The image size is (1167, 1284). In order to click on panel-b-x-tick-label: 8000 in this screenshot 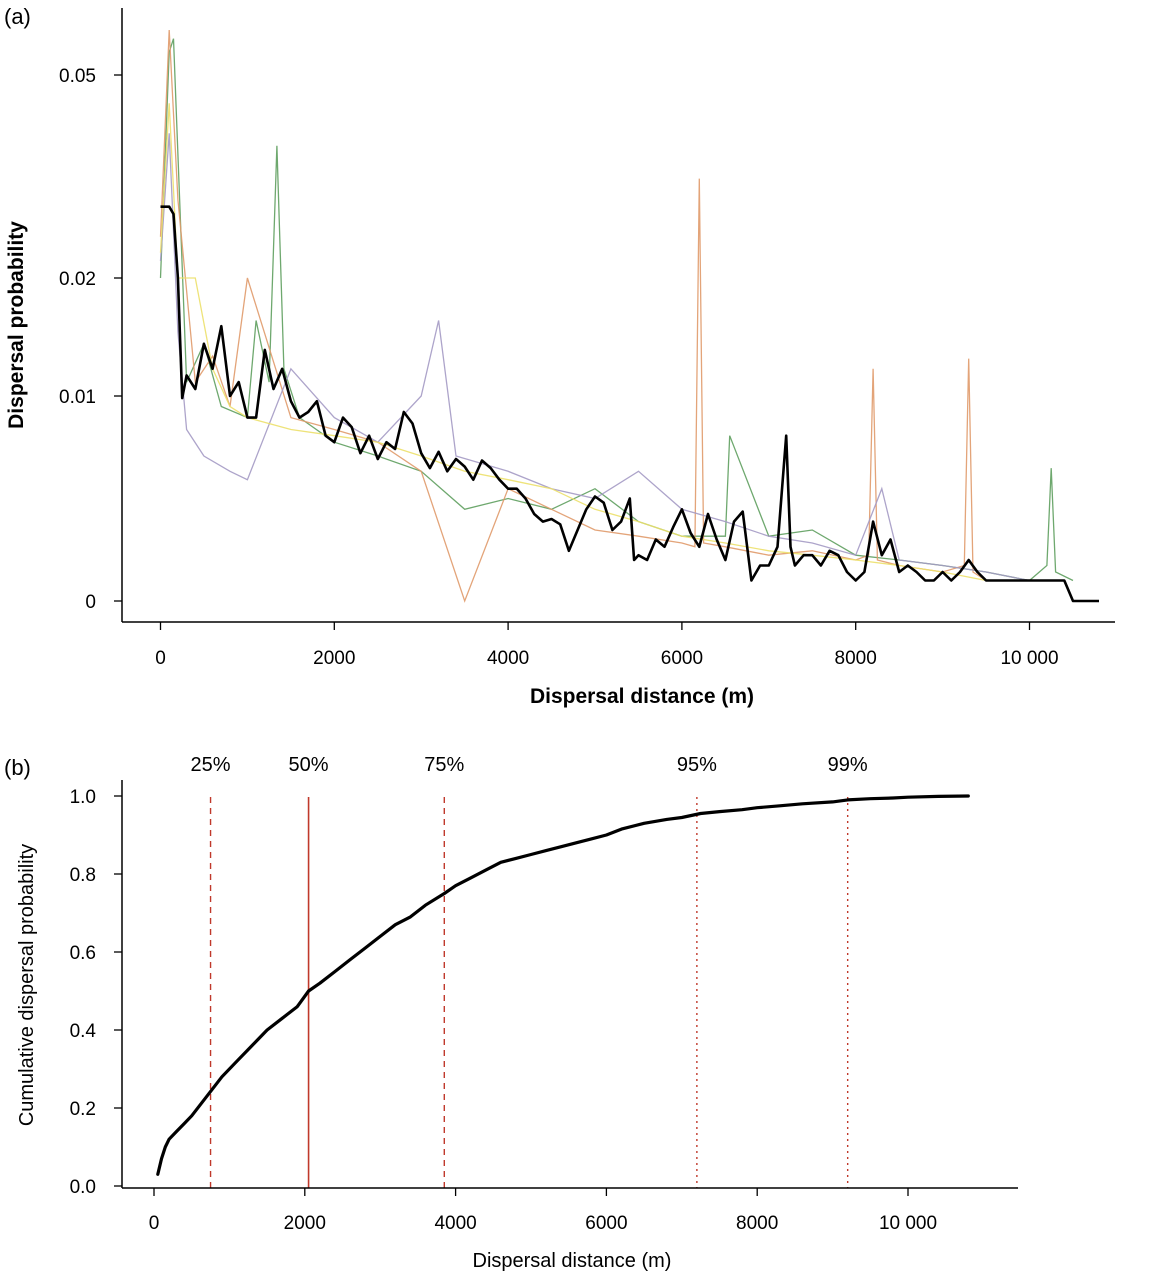, I will do `click(757, 1223)`.